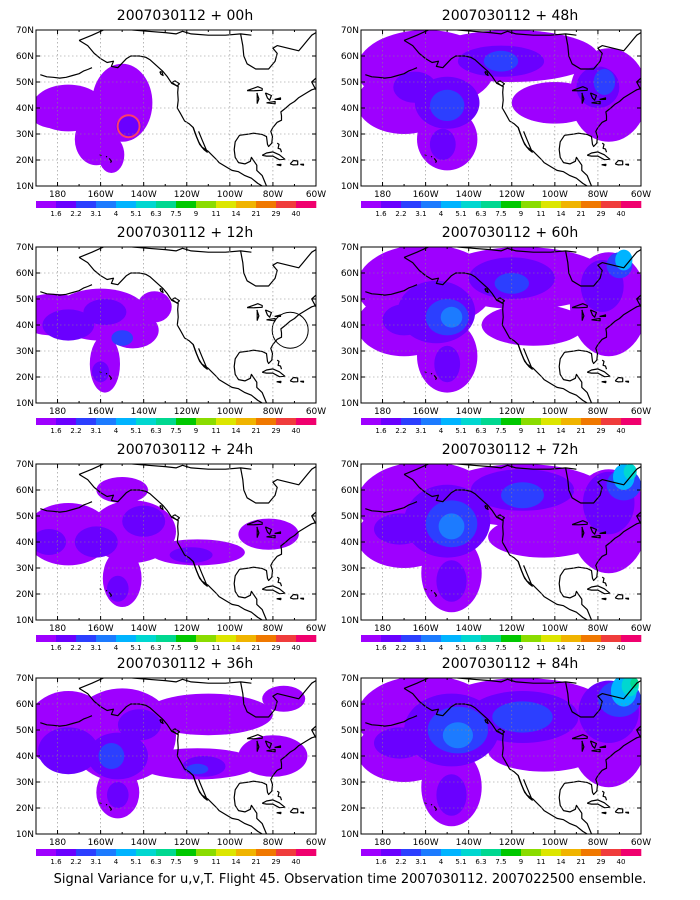 This screenshot has width=700, height=900. I want to click on colorbar-label: 40, so click(296, 862).